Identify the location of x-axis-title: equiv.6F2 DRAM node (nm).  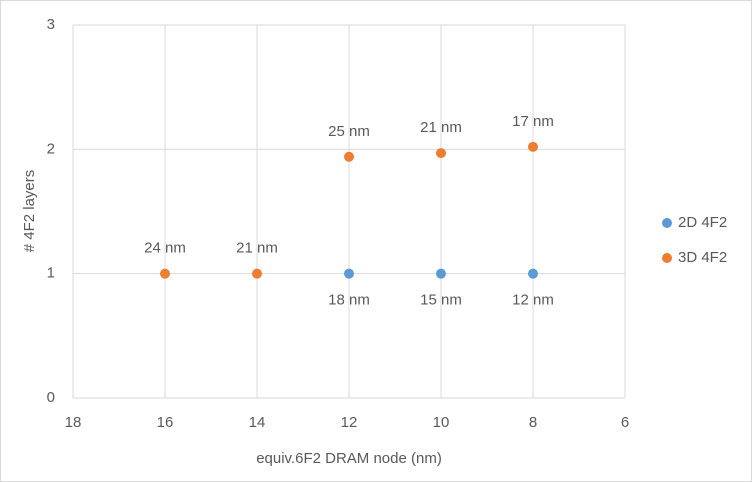
(349, 458).